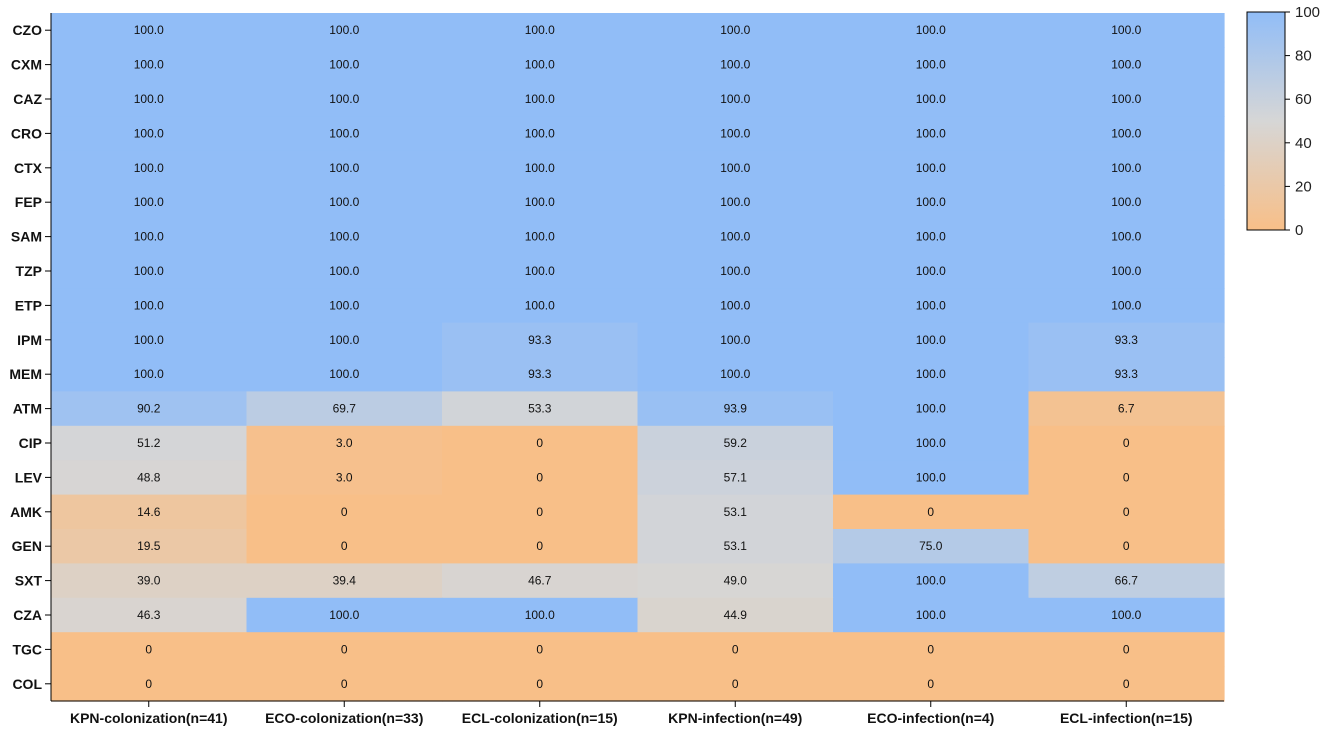  What do you see at coordinates (149, 546) in the screenshot?
I see `cell-value-label: 19.5` at bounding box center [149, 546].